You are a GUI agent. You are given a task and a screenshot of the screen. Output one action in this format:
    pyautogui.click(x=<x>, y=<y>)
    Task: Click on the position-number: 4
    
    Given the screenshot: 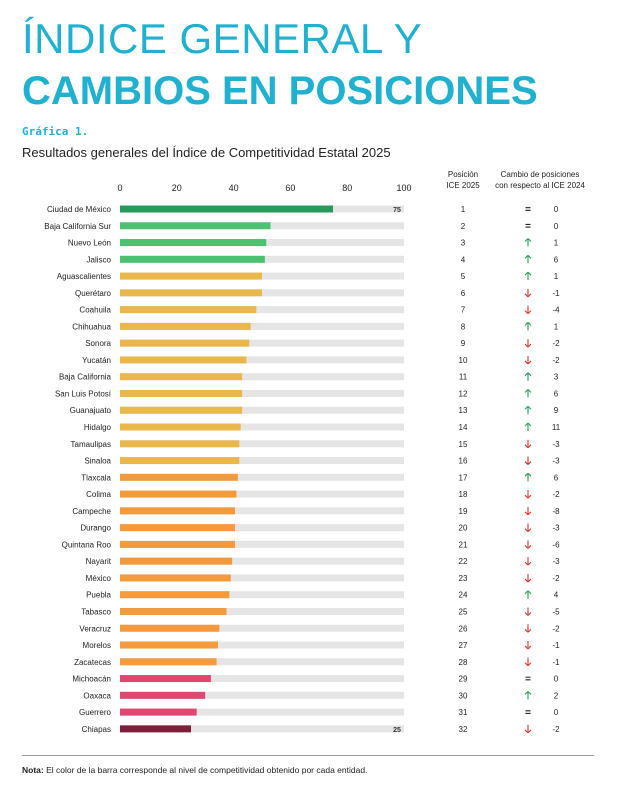 What is the action you would take?
    pyautogui.click(x=463, y=259)
    